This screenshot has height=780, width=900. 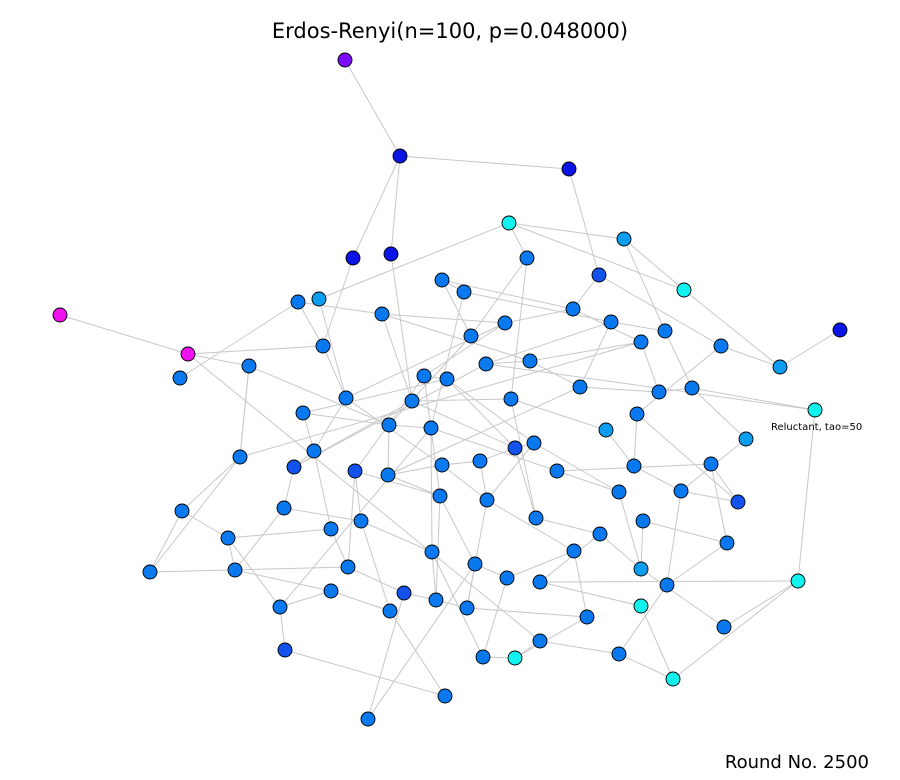 I want to click on reluctant-node-label: Reluctant, tao=50, so click(x=817, y=427).